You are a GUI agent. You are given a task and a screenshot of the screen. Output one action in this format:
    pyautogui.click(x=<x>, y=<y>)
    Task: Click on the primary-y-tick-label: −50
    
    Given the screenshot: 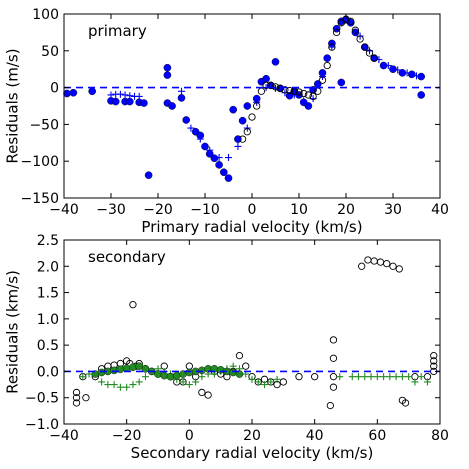 What is the action you would take?
    pyautogui.click(x=44, y=125)
    